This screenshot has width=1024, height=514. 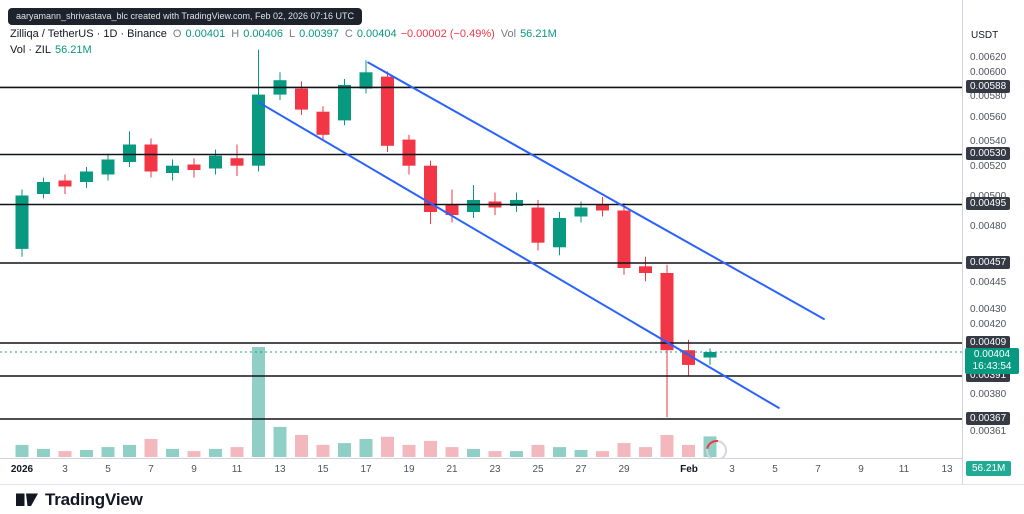 What do you see at coordinates (988, 86) in the screenshot?
I see `price-level-badge: 0.00588` at bounding box center [988, 86].